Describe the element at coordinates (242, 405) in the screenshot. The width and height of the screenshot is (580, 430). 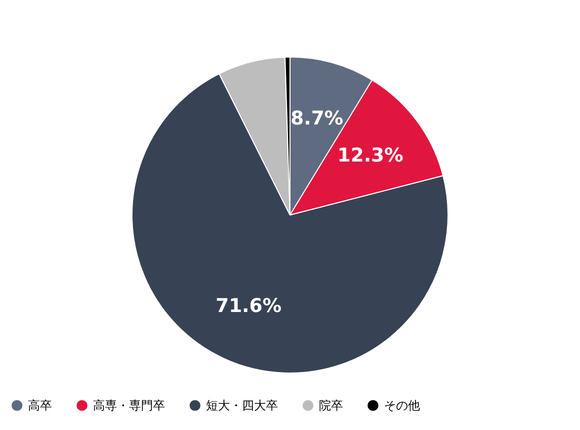
I see `legend-label: 短大・四大卒` at that location.